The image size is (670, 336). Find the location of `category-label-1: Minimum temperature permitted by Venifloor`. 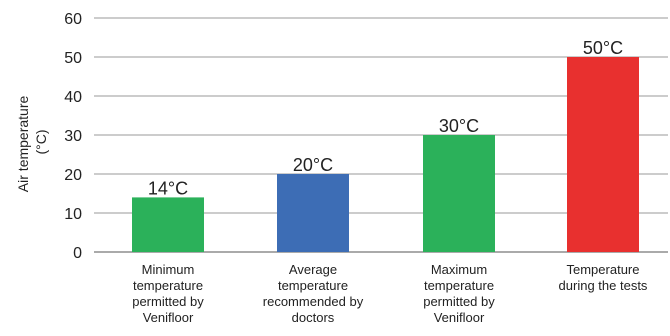

category-label-1: Minimum temperature permitted by Venifloor is located at coordinates (168, 293).